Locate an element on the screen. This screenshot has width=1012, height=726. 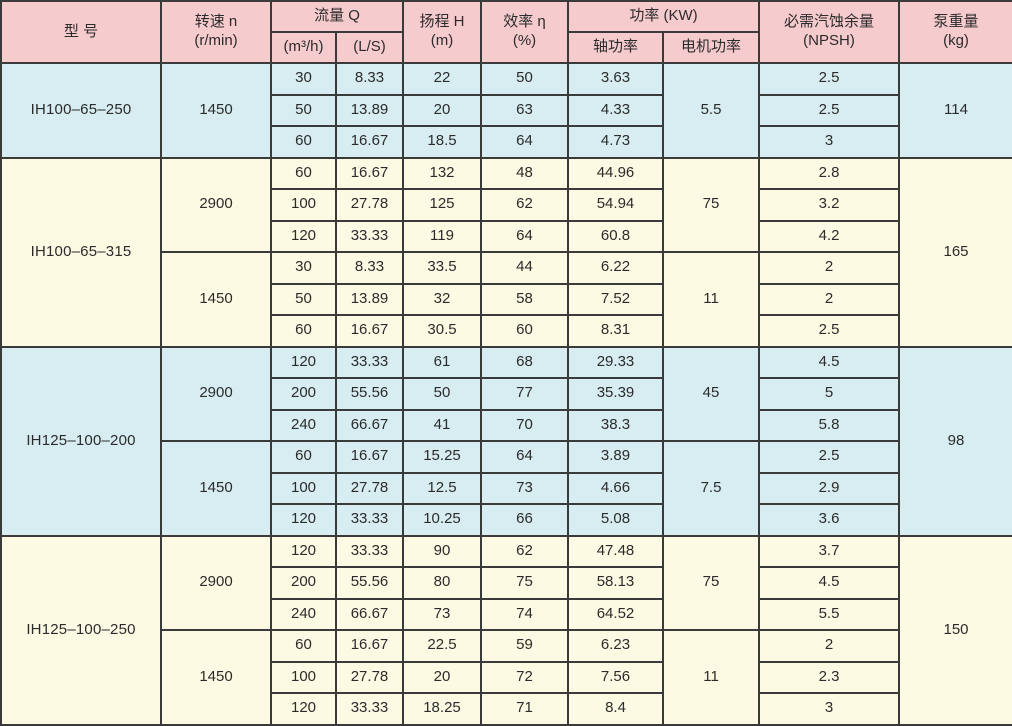
cell-efficiency: 48 is located at coordinates (524, 173).